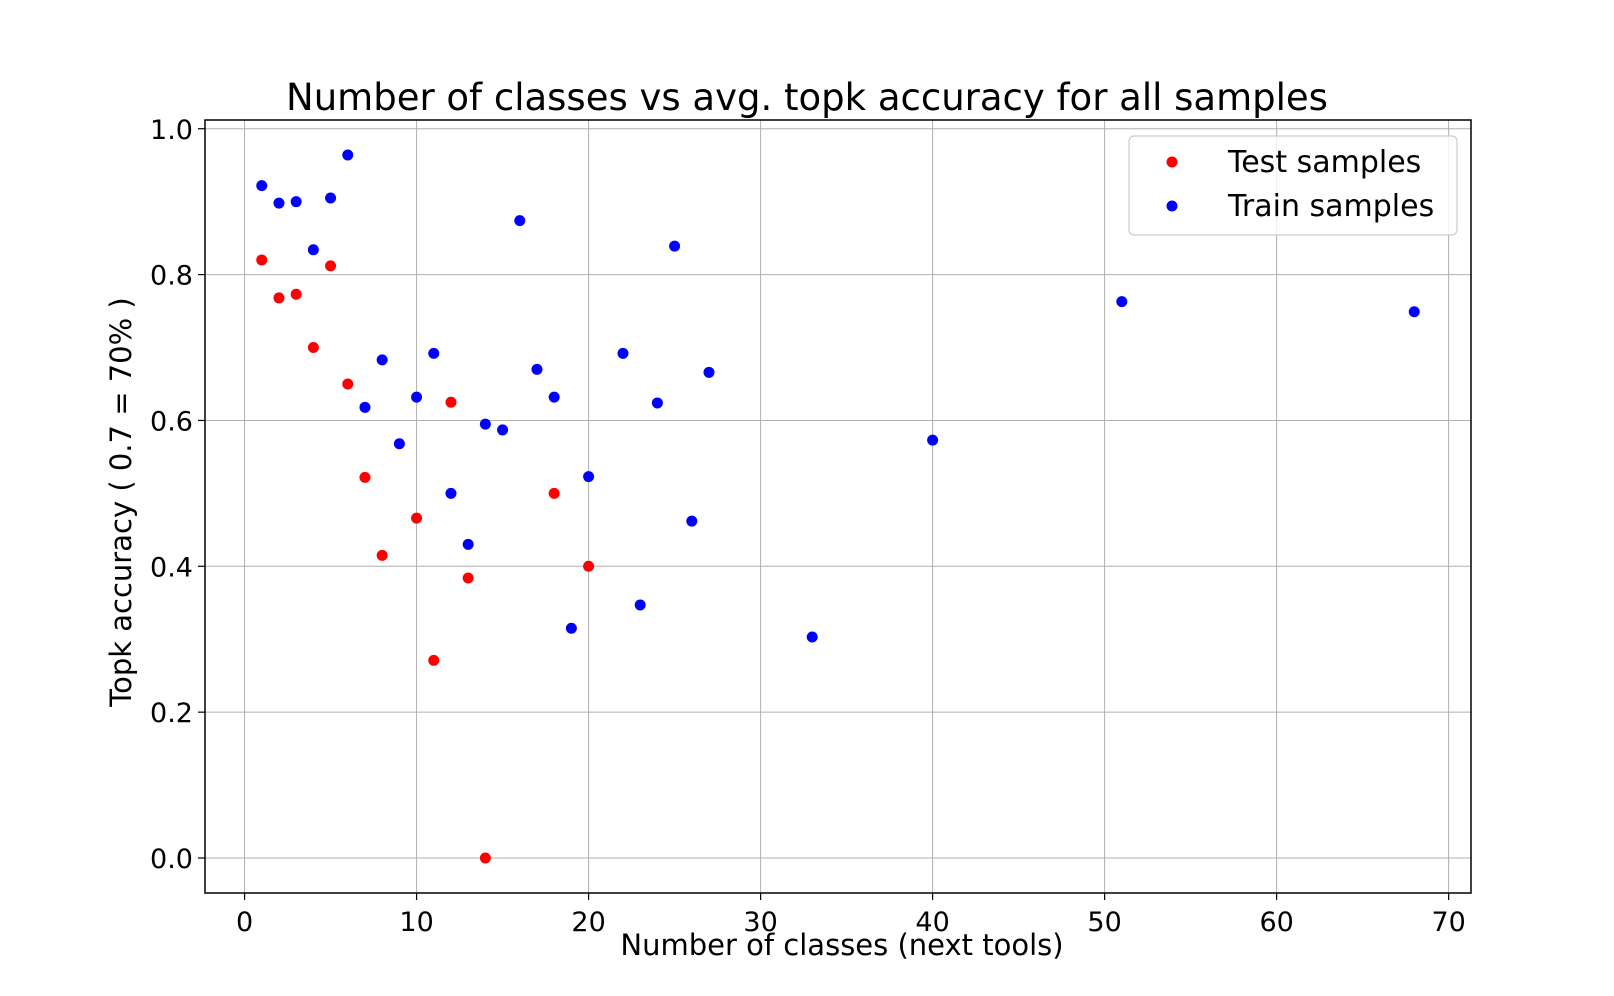  What do you see at coordinates (171, 276) in the screenshot?
I see `y-tick-label: 0.8` at bounding box center [171, 276].